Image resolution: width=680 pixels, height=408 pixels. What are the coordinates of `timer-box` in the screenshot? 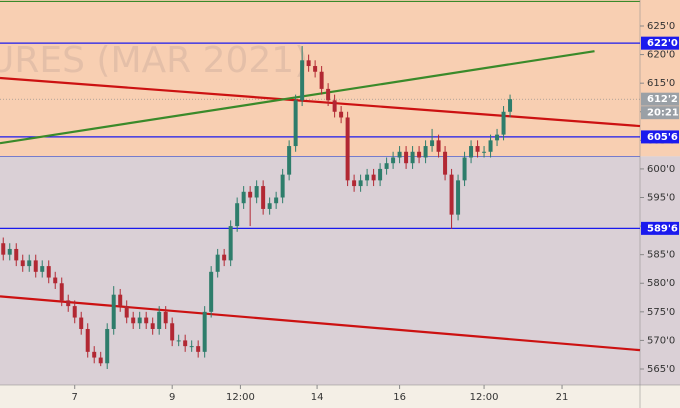 It's located at (660, 113).